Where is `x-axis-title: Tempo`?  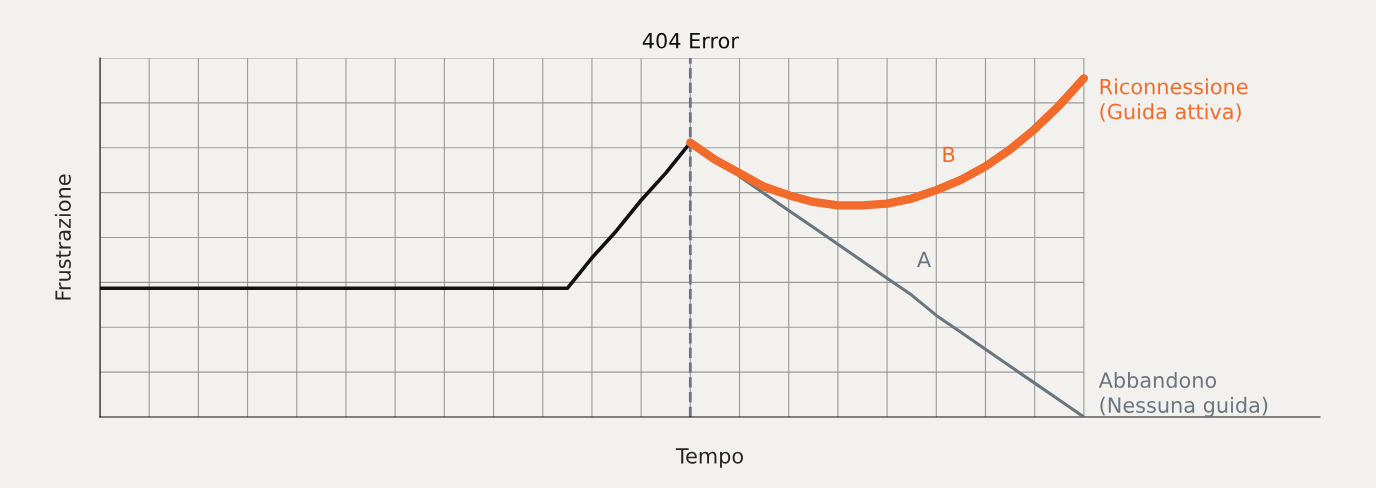
x-axis-title: Tempo is located at coordinates (709, 458).